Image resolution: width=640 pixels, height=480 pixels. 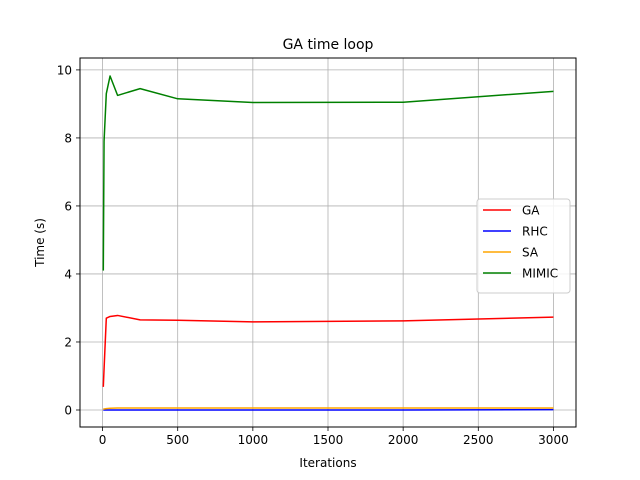 I want to click on y-tick-label: 2, so click(x=68, y=342).